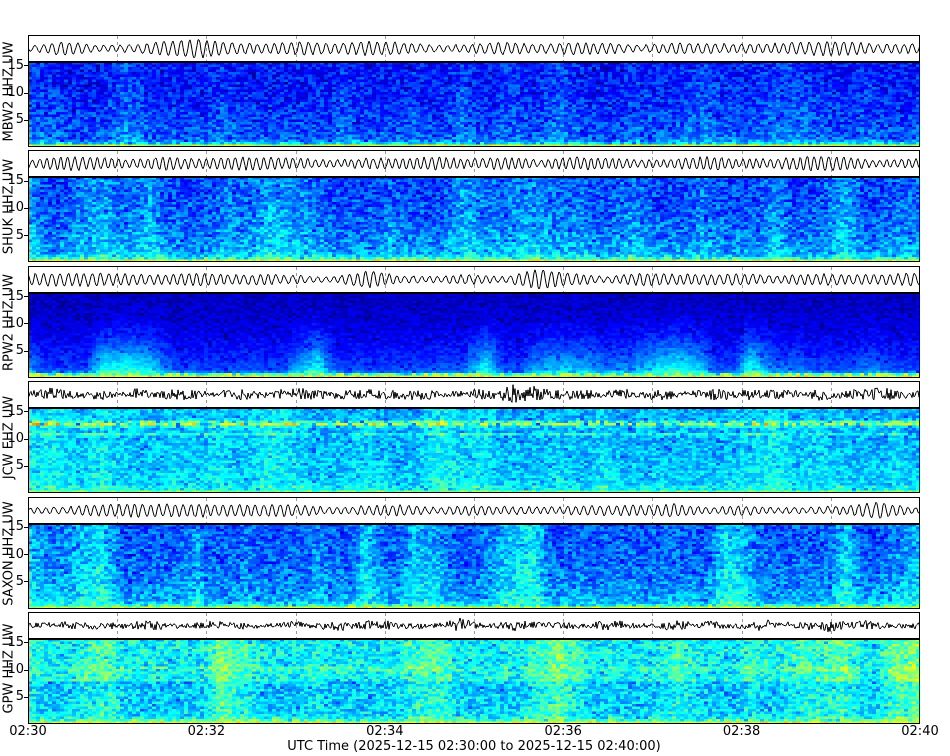  Describe the element at coordinates (474, 395) in the screenshot. I see `waveform-jcw` at that location.